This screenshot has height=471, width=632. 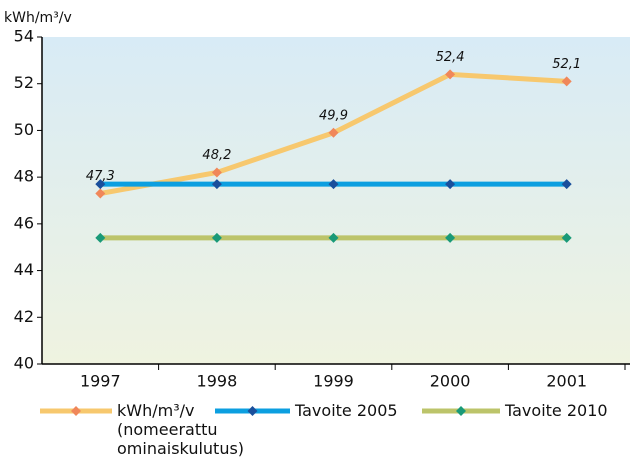 What do you see at coordinates (24, 363) in the screenshot?
I see `y-tick-label: 40` at bounding box center [24, 363].